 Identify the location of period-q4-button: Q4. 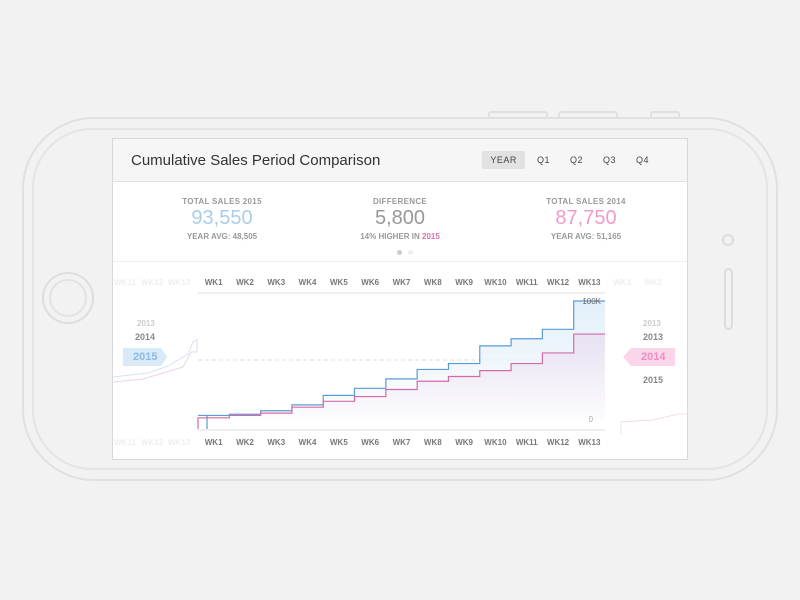
(642, 160).